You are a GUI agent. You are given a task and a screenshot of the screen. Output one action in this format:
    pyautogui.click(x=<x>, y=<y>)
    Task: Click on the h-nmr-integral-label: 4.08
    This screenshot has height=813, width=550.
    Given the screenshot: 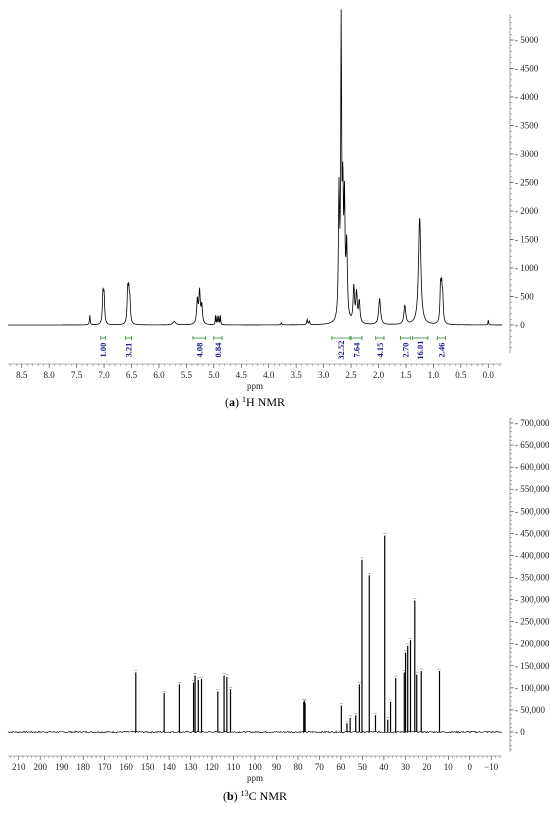 What is the action you would take?
    pyautogui.click(x=199, y=350)
    